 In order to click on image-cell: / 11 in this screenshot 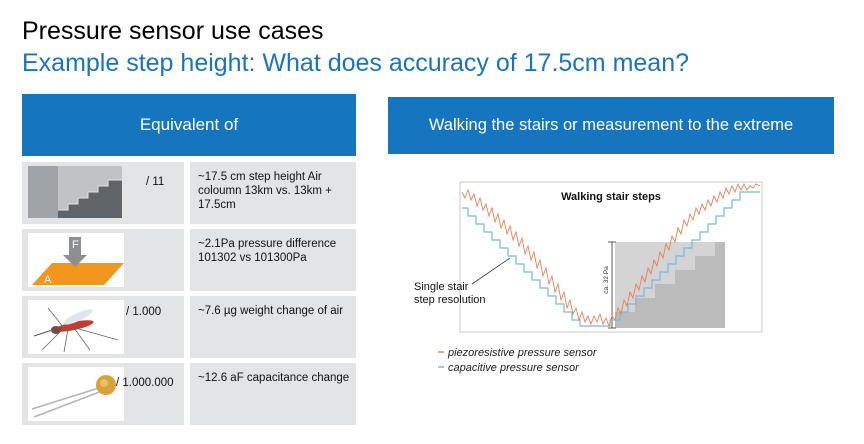, I will do `click(103, 193)`.